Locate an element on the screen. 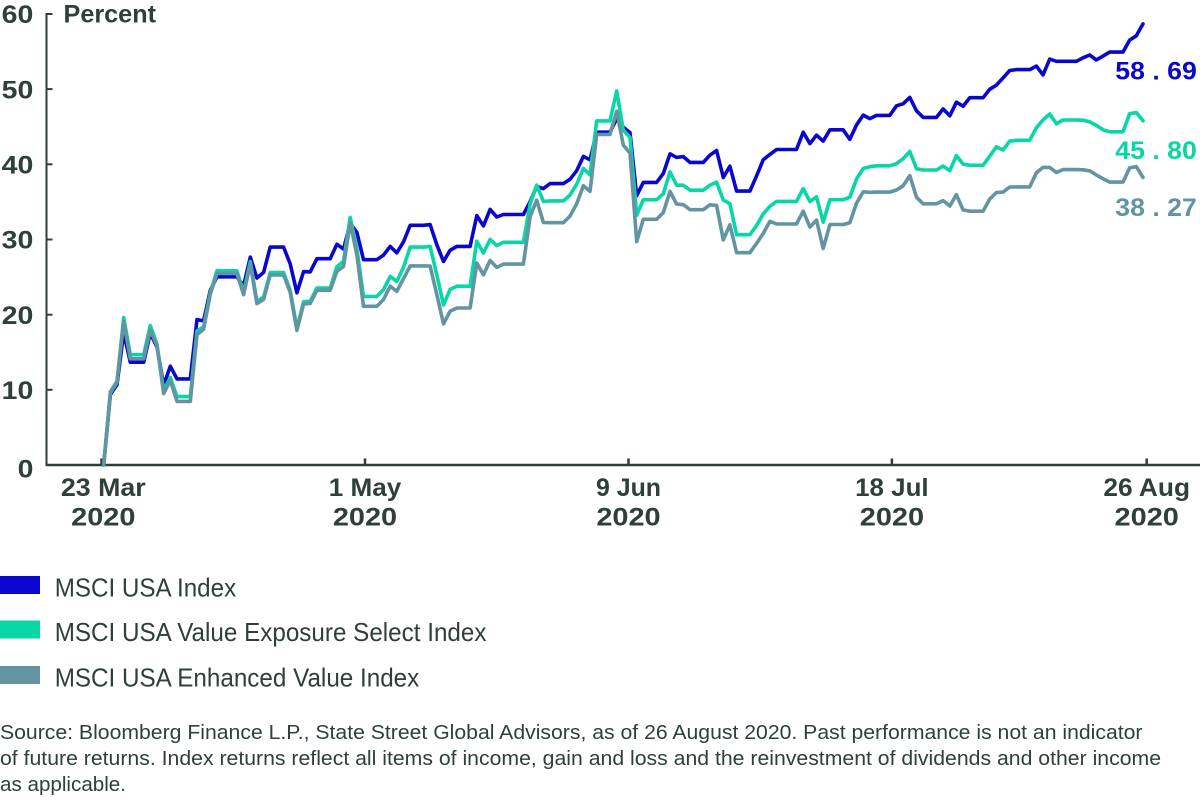  svg-text: 0 is located at coordinates (26, 470).